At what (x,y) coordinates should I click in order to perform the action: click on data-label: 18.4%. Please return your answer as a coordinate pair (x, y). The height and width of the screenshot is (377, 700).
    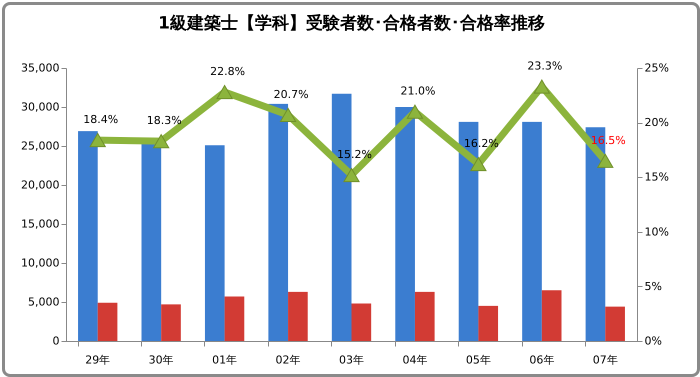
    Looking at the image, I should click on (100, 119).